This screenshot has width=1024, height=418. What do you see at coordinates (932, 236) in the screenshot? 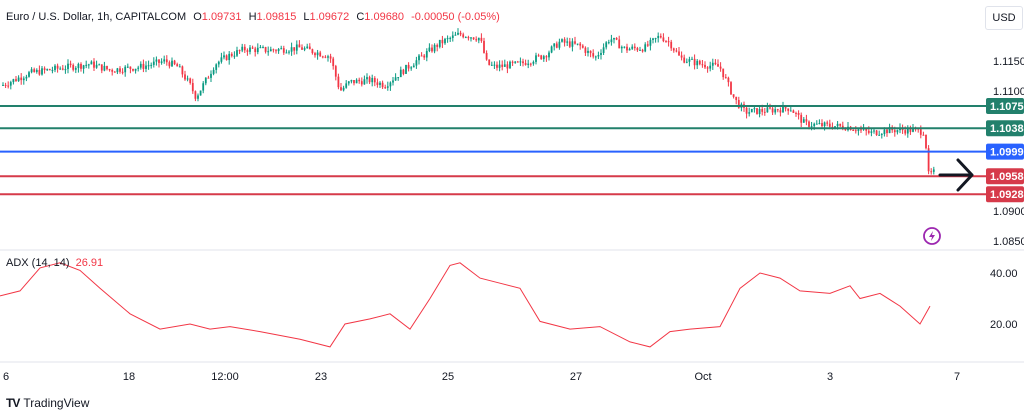
I see `flash-icon` at bounding box center [932, 236].